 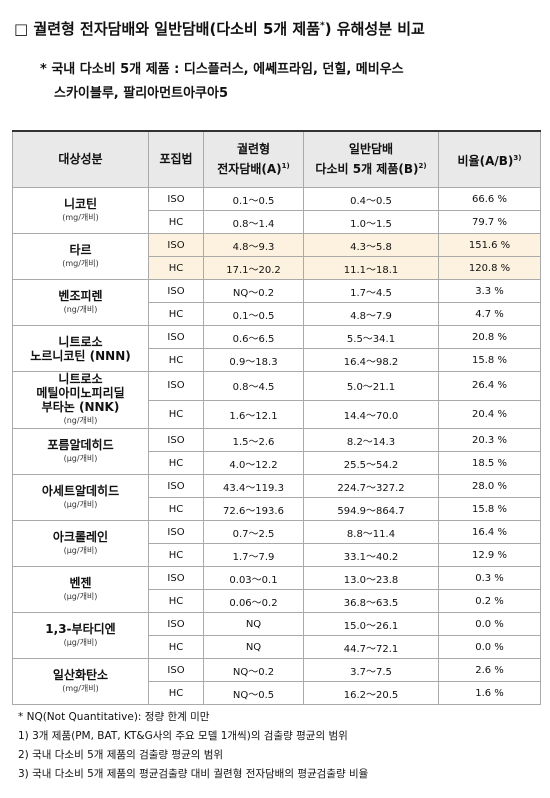 What do you see at coordinates (80, 681) in the screenshot?
I see `component-cell: 일산화탄소 (mg/개비)` at bounding box center [80, 681].